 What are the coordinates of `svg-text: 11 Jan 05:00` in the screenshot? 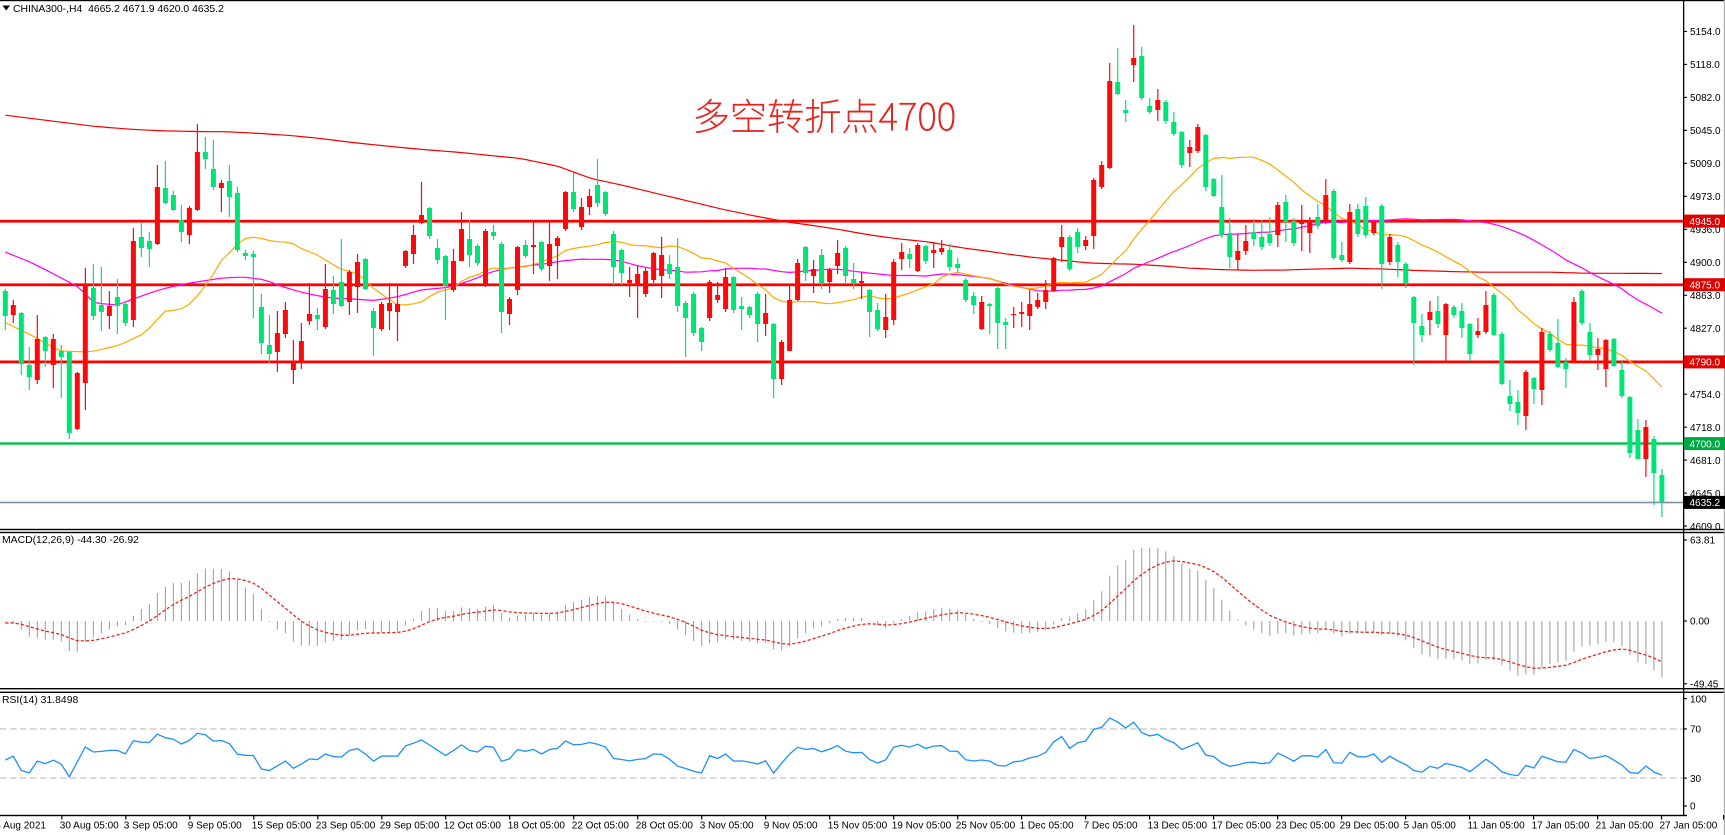 It's located at (1497, 826).